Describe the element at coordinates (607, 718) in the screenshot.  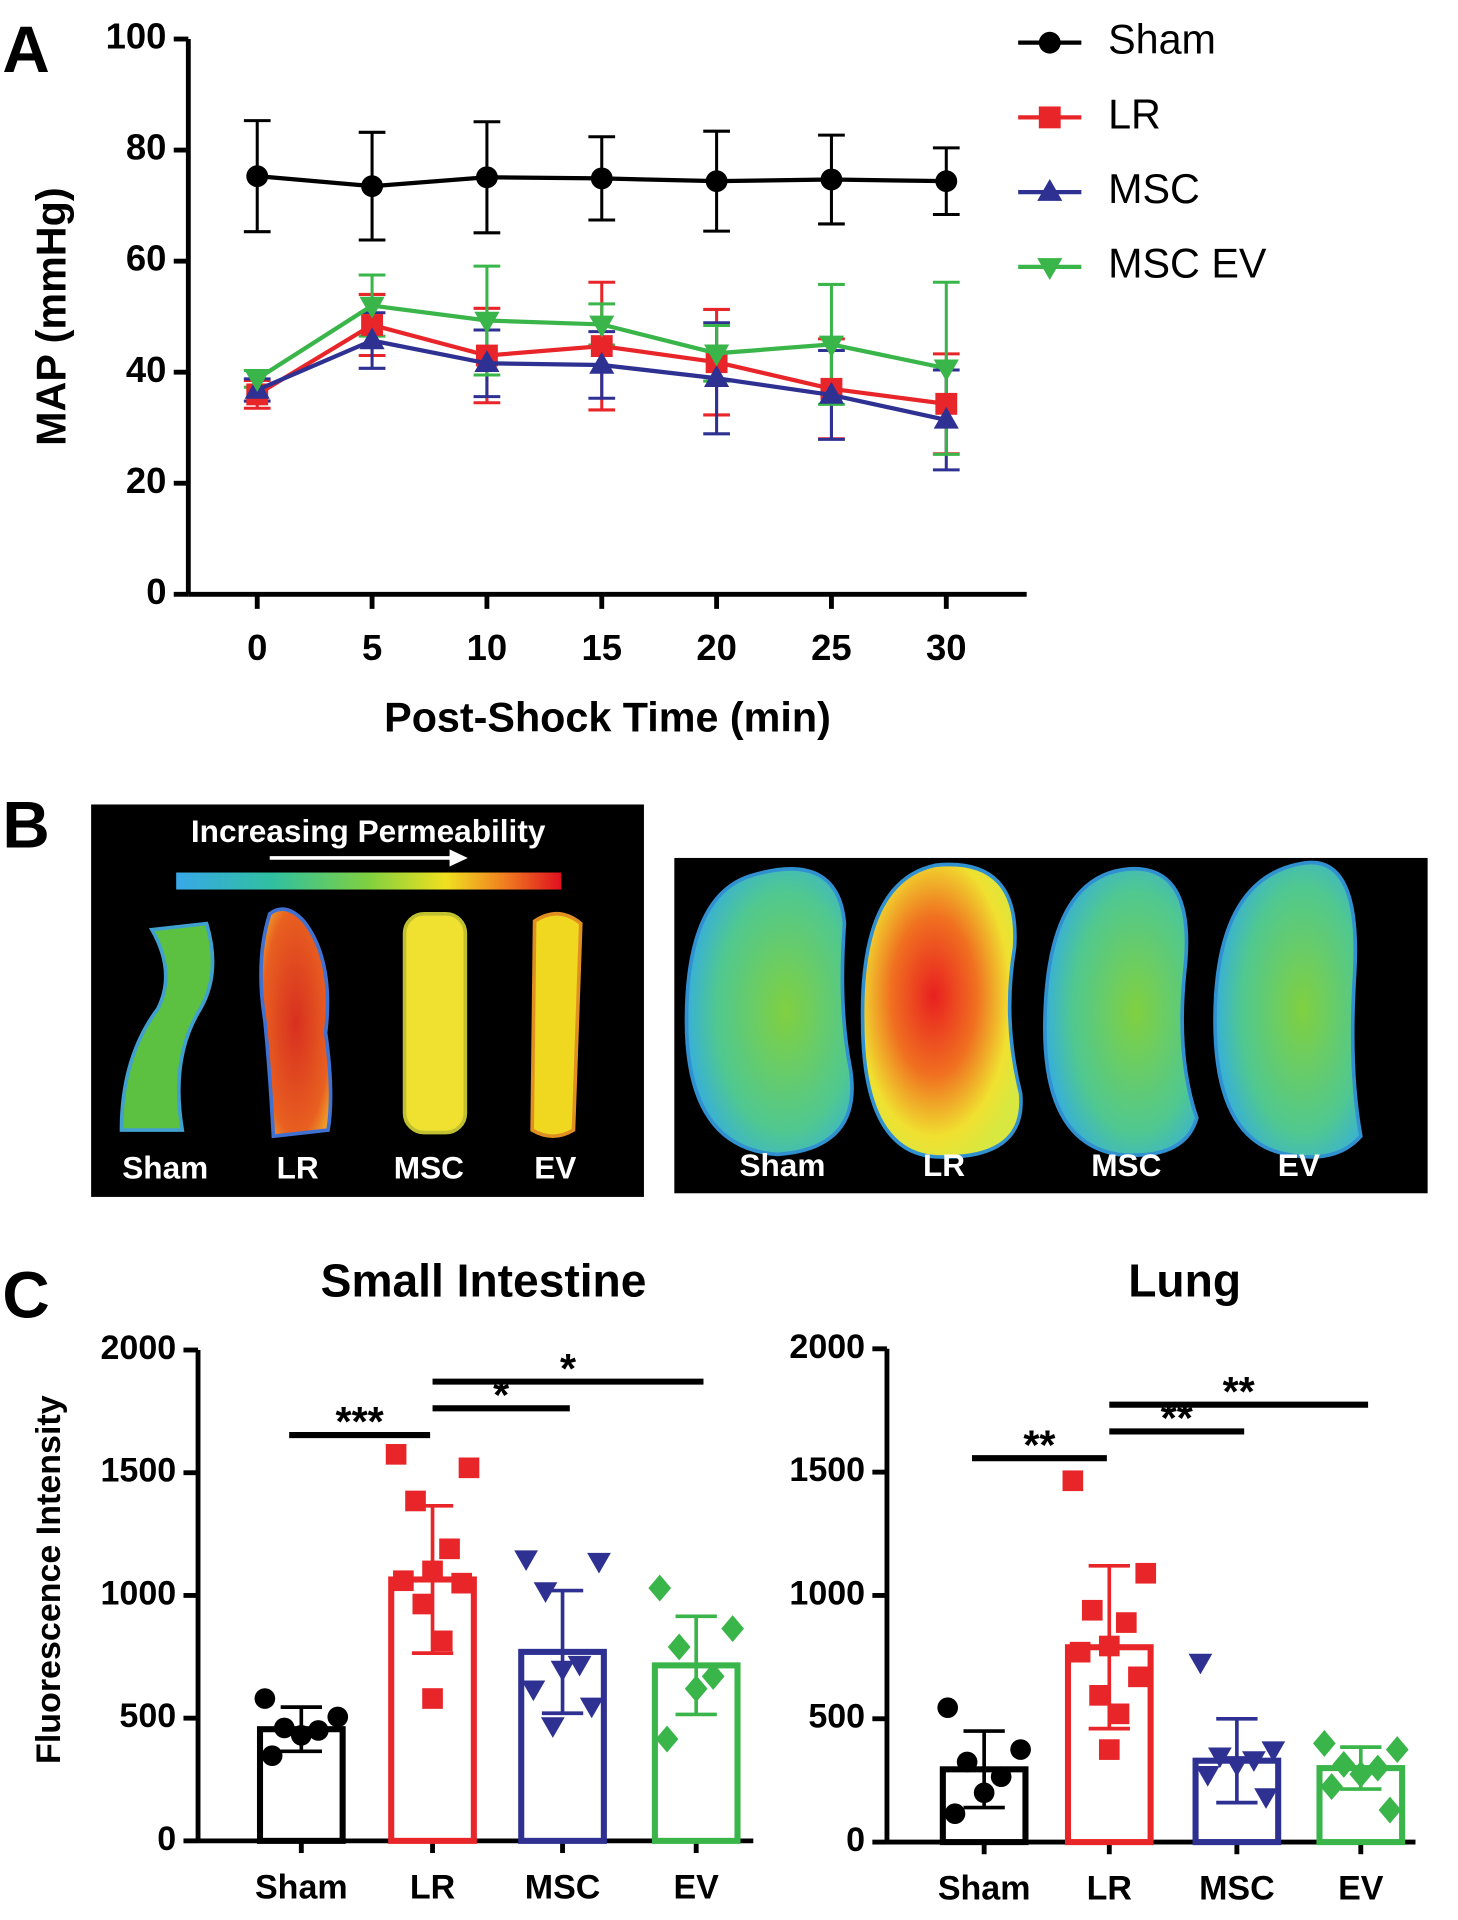
I see `x-axis-label: Post-Shock Time (min)` at that location.